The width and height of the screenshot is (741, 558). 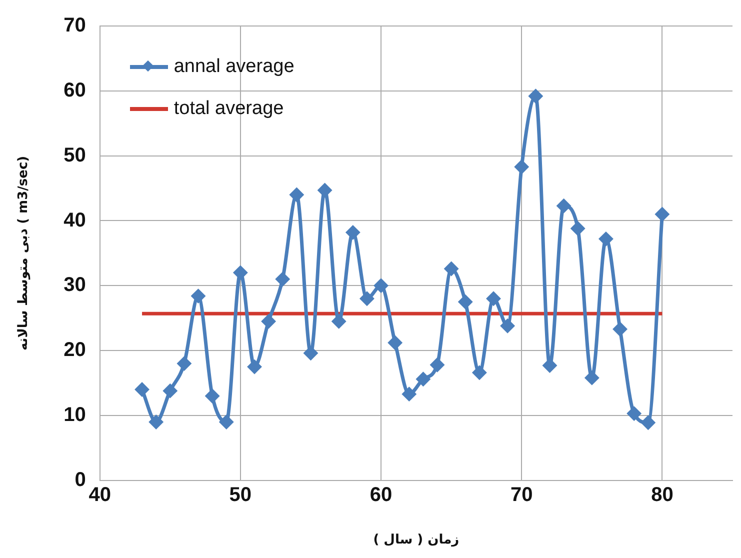 What do you see at coordinates (75, 350) in the screenshot?
I see `y-tick-label: 20` at bounding box center [75, 350].